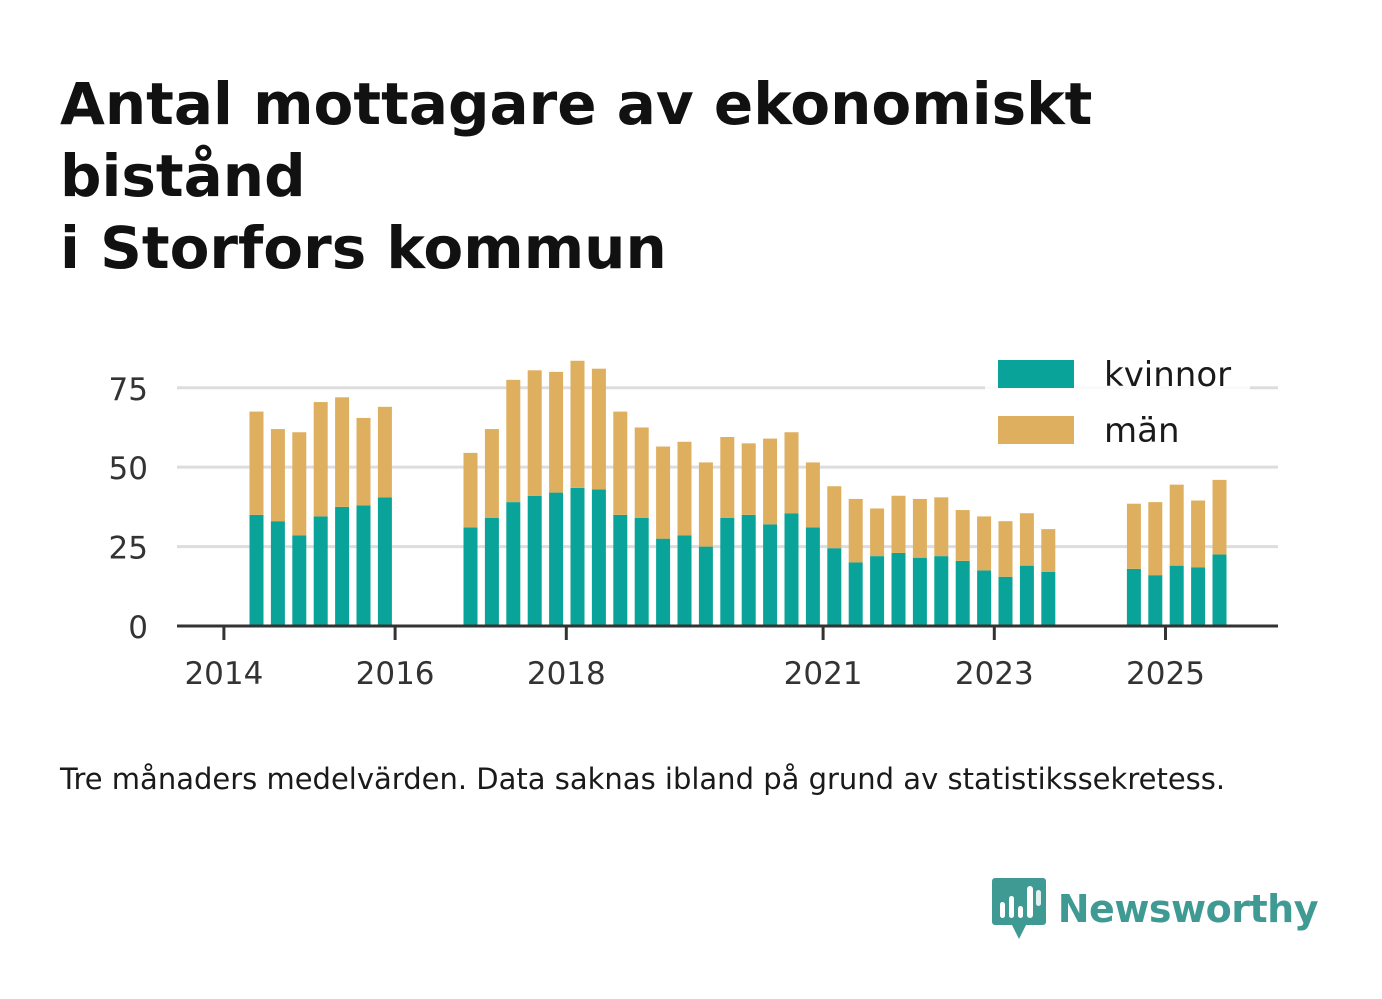  I want to click on y-tick-label: 50, so click(128, 469).